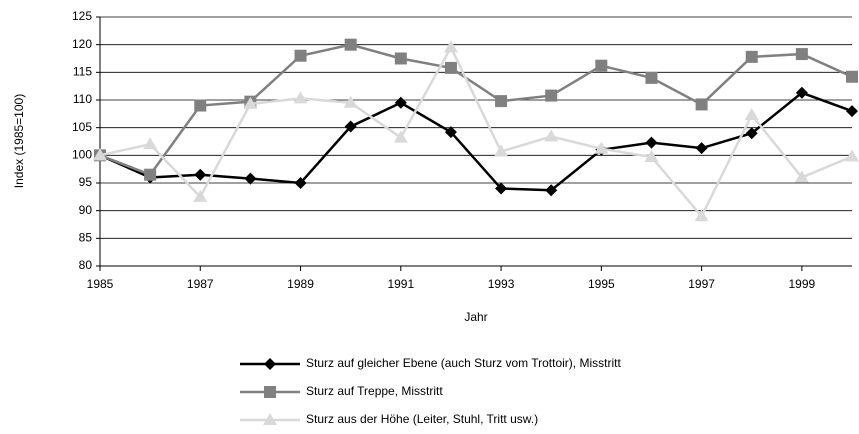 The image size is (859, 434). Describe the element at coordinates (374, 391) in the screenshot. I see `legend-label: Sturz auf Treppe, Misstritt` at that location.